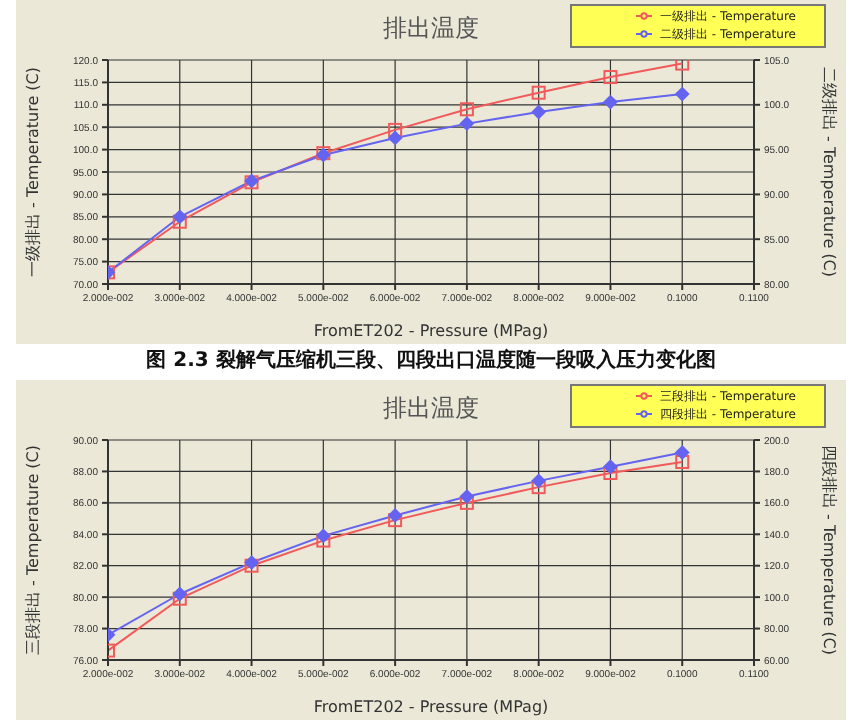 This screenshot has height=724, width=862. I want to click on y-axis-title: 一级排出 - Temperature (C), so click(32, 172).